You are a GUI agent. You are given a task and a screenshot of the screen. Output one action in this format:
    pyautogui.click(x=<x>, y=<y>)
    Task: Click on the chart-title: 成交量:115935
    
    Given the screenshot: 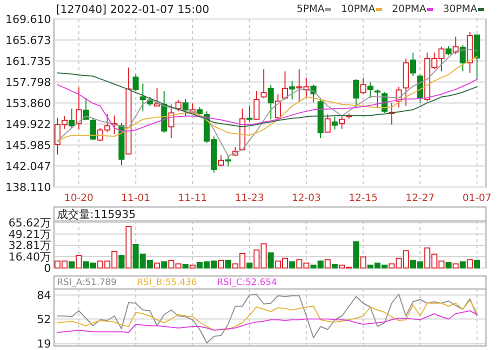 What is the action you would take?
    pyautogui.click(x=96, y=214)
    